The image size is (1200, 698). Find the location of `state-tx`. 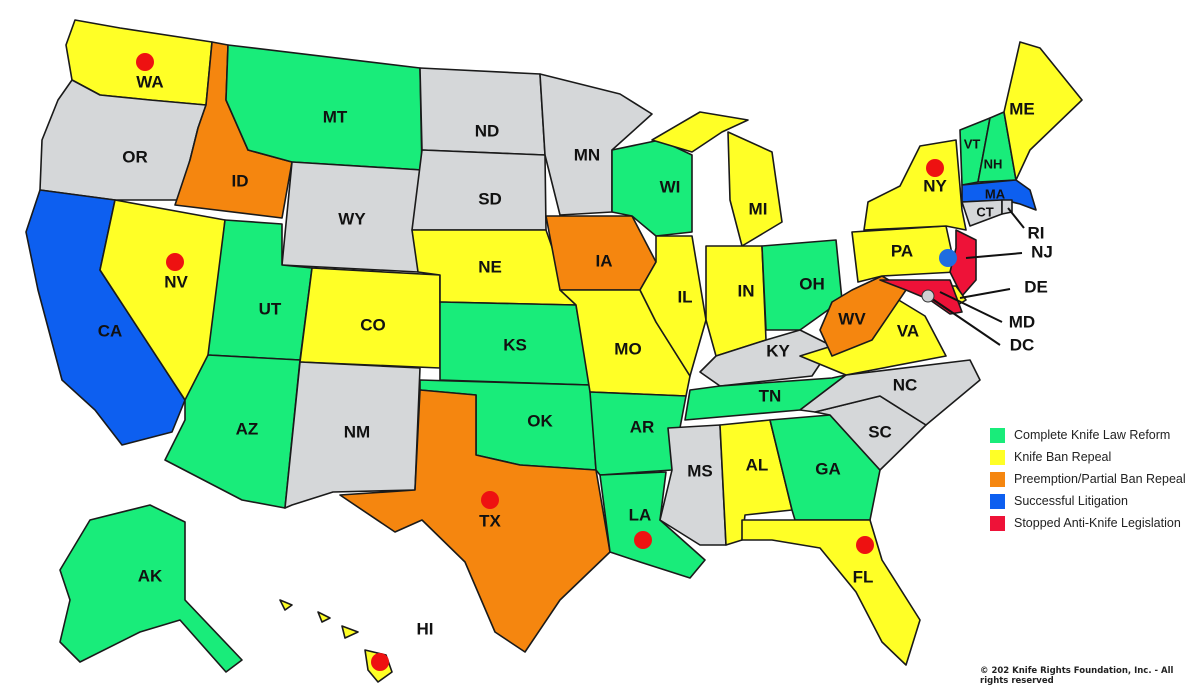

state-tx is located at coordinates (475, 521).